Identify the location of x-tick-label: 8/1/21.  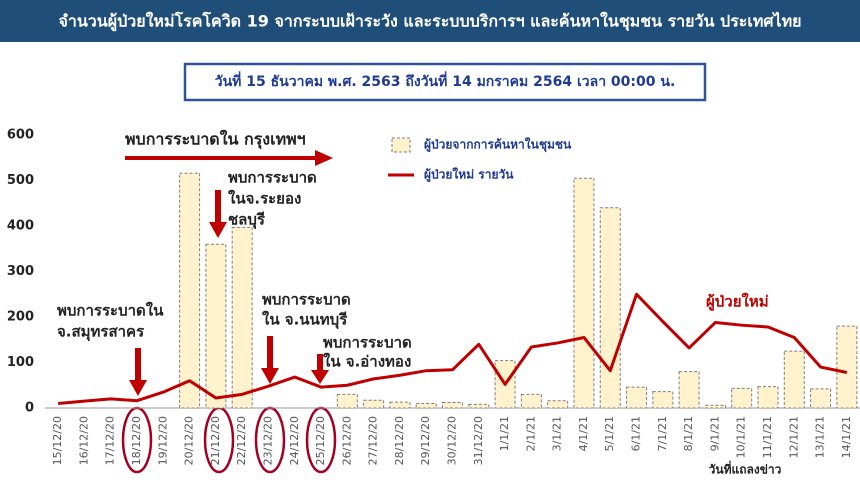
(688, 433).